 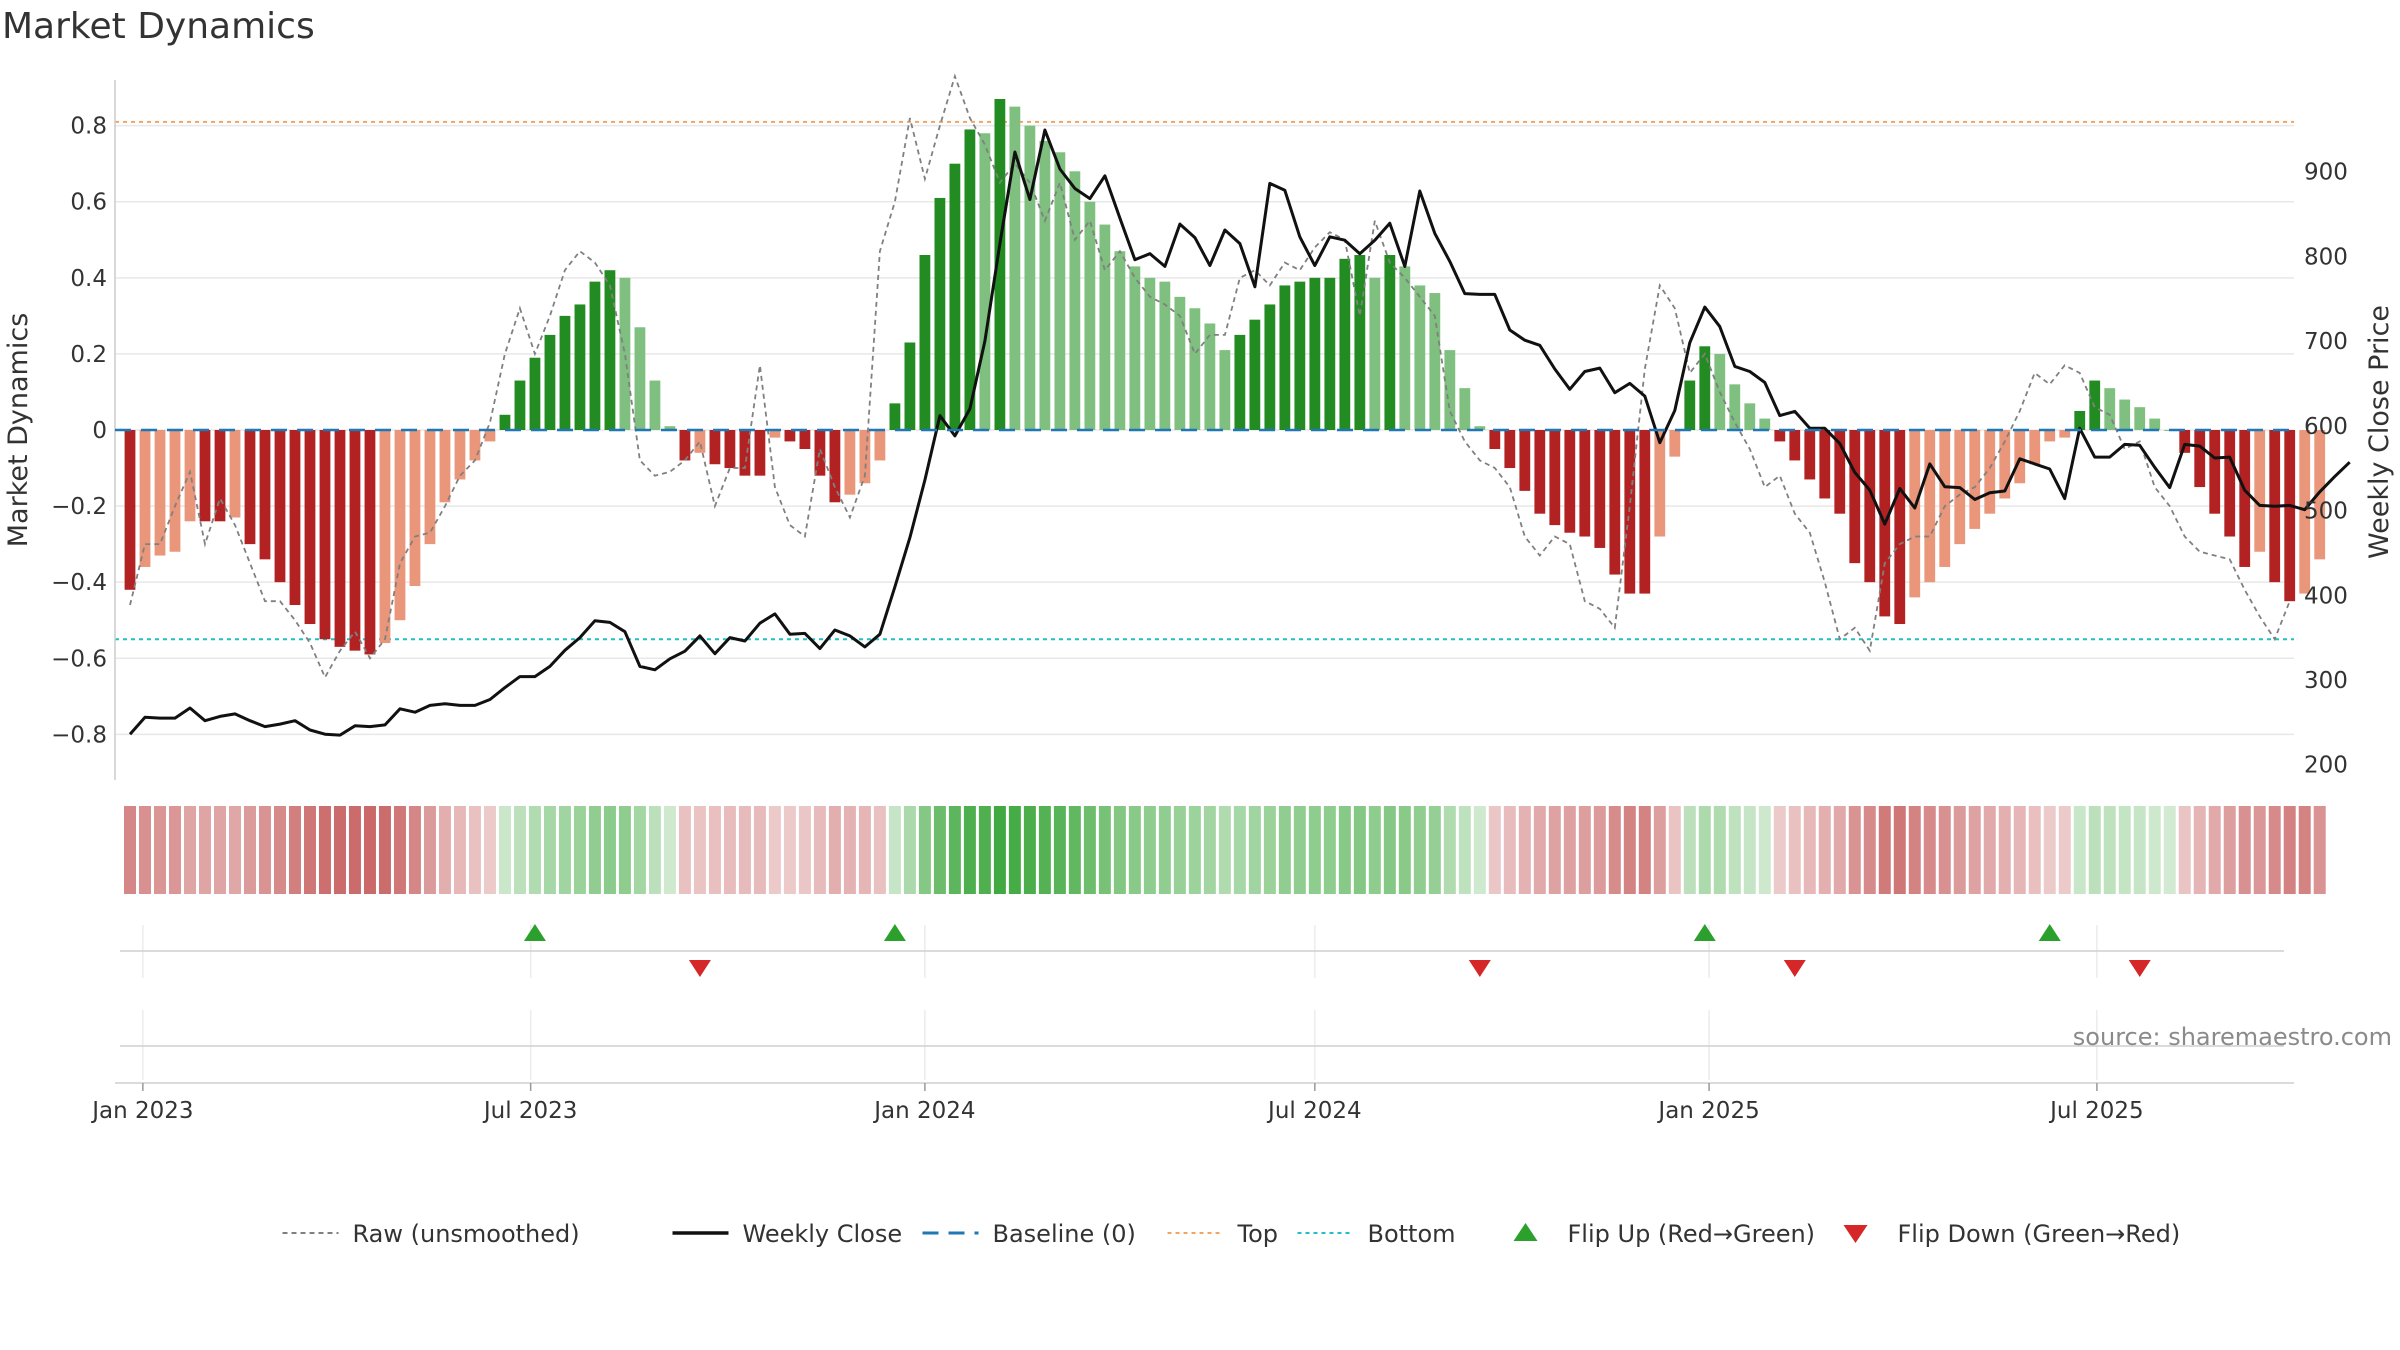 What do you see at coordinates (2011, 1234) in the screenshot?
I see `legend-item-flip_down: Flip Down (Green→Red)` at bounding box center [2011, 1234].